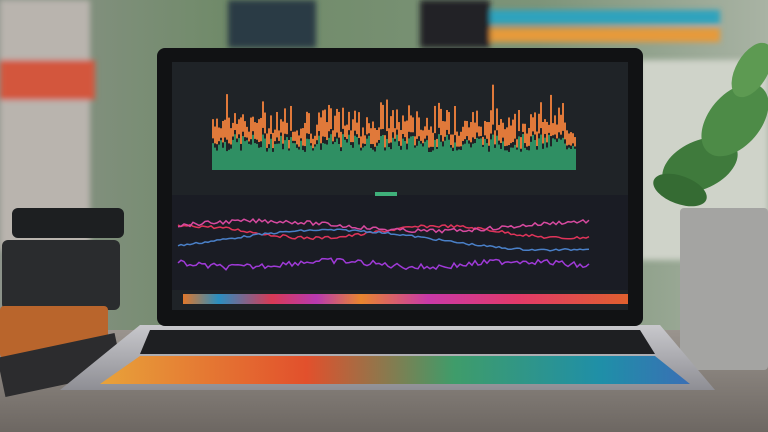  What do you see at coordinates (61, 275) in the screenshot?
I see `mug` at bounding box center [61, 275].